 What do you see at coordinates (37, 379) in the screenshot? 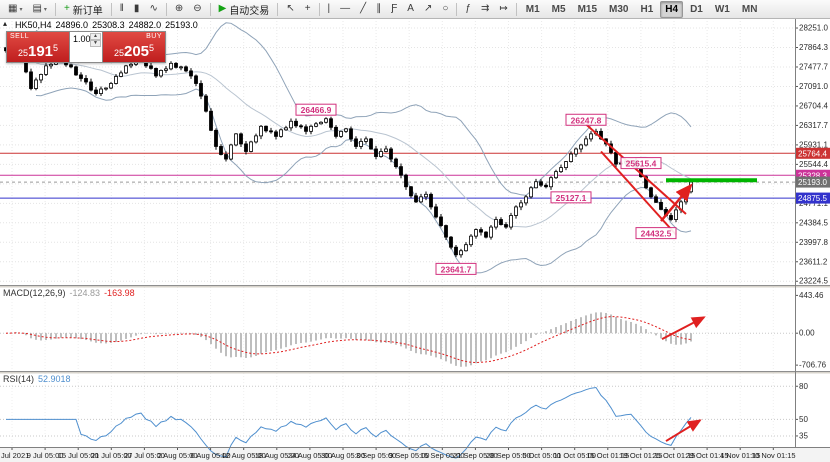
I see `rsi-label: RSI(14) 52.9018` at bounding box center [37, 379].